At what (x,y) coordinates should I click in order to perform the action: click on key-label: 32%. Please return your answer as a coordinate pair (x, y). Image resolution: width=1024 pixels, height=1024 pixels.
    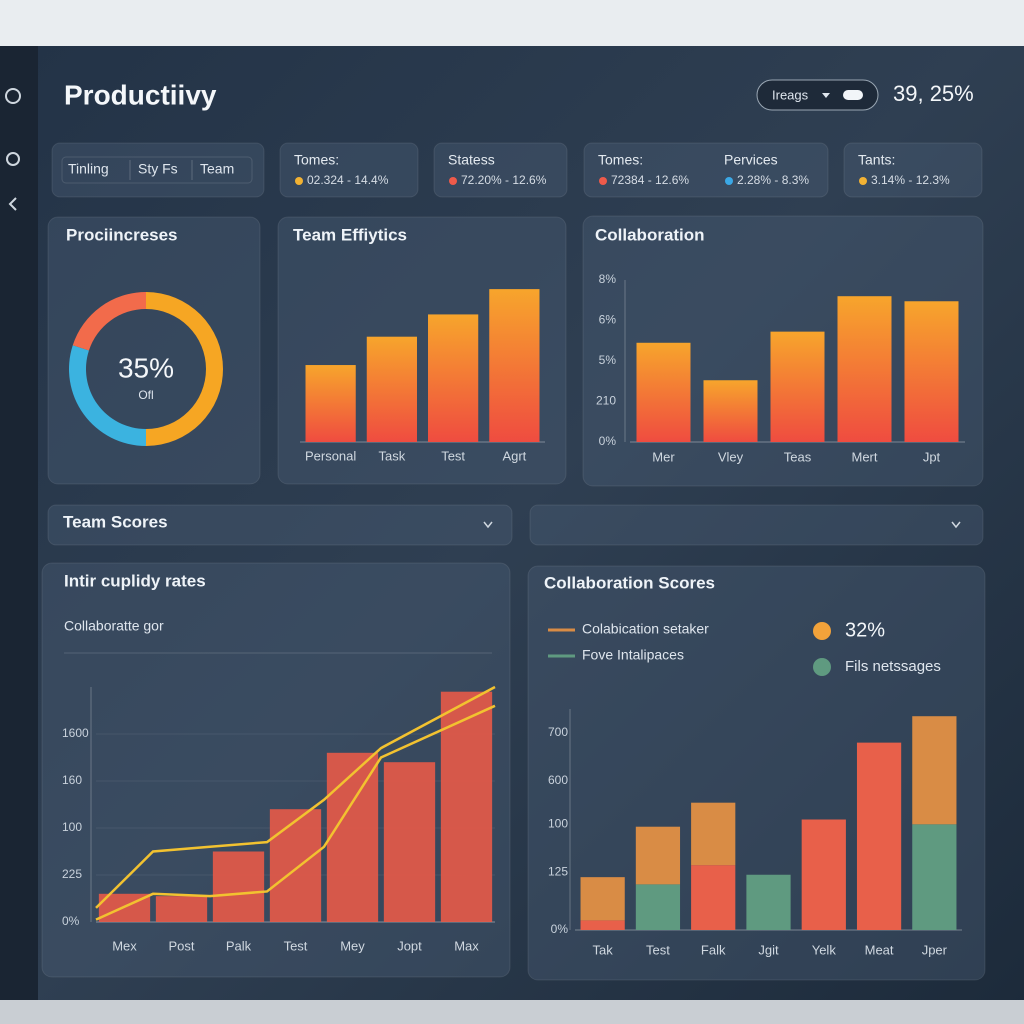
    Looking at the image, I should click on (865, 630).